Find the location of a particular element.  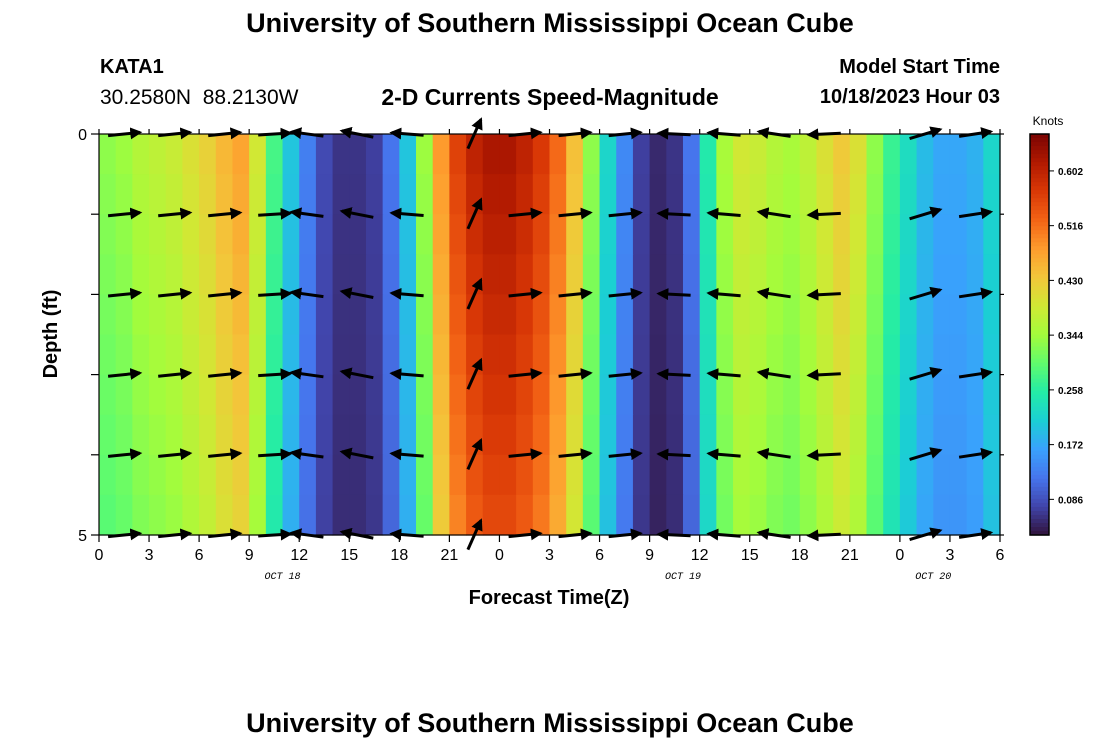

colorbar-tick-label: 0.516 is located at coordinates (1070, 227).